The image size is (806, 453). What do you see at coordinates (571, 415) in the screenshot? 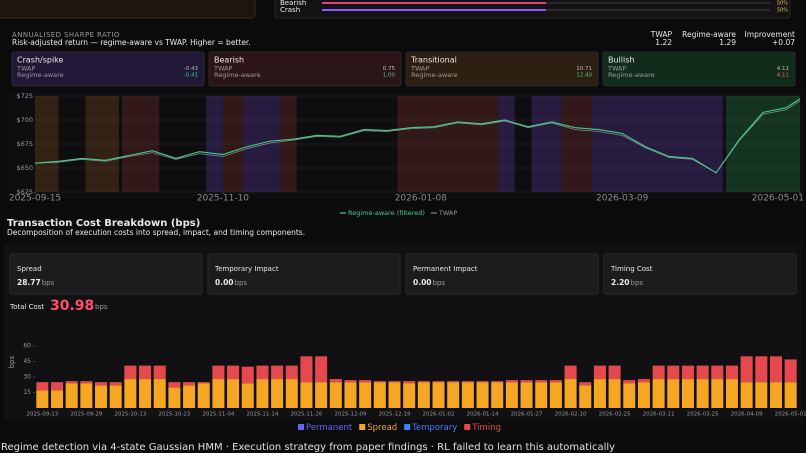
I see `x-tick-label: 2026-02-10` at bounding box center [571, 415].